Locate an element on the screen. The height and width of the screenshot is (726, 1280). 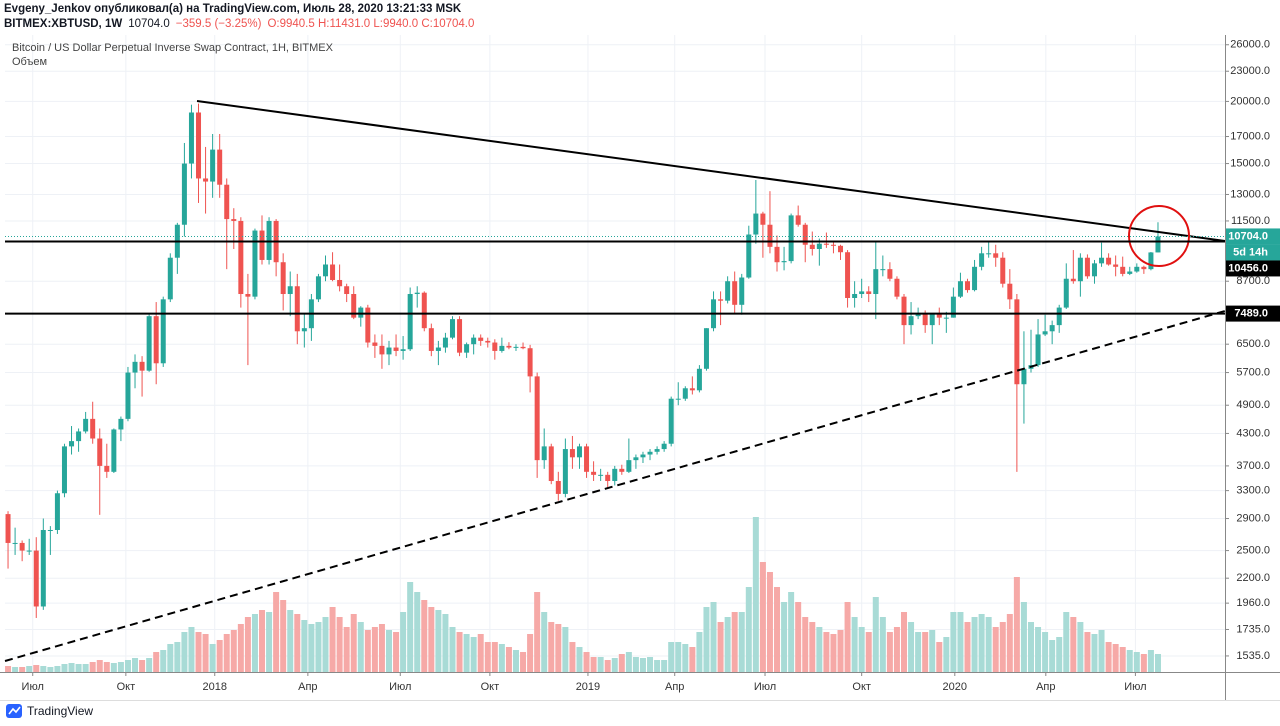
price: 10704.0 is located at coordinates (149, 24).